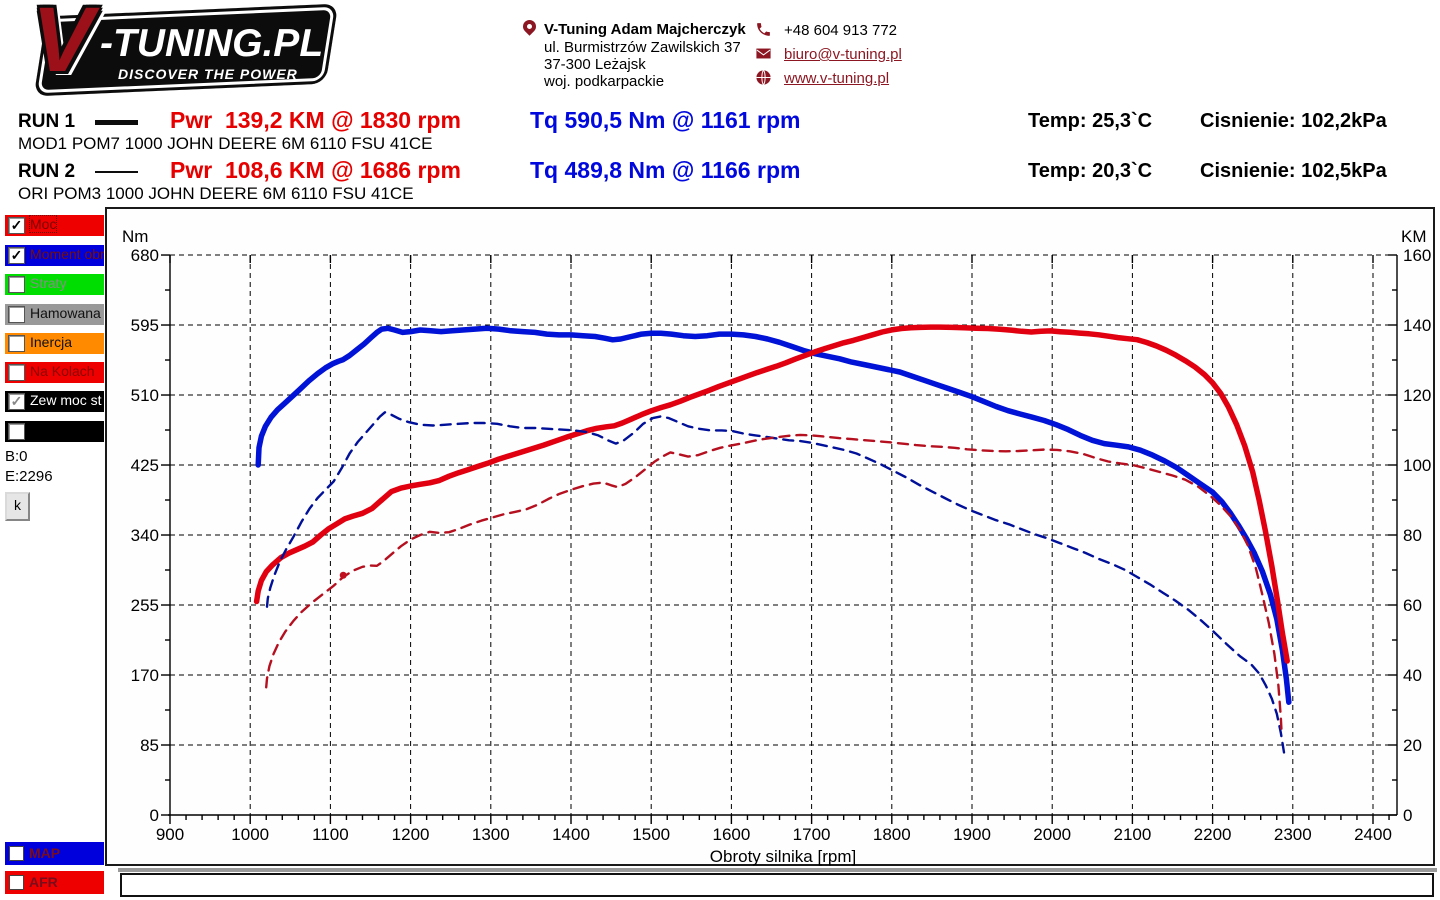 This screenshot has width=1440, height=900. Describe the element at coordinates (1417, 465) in the screenshot. I see `svg-text: 100` at that location.